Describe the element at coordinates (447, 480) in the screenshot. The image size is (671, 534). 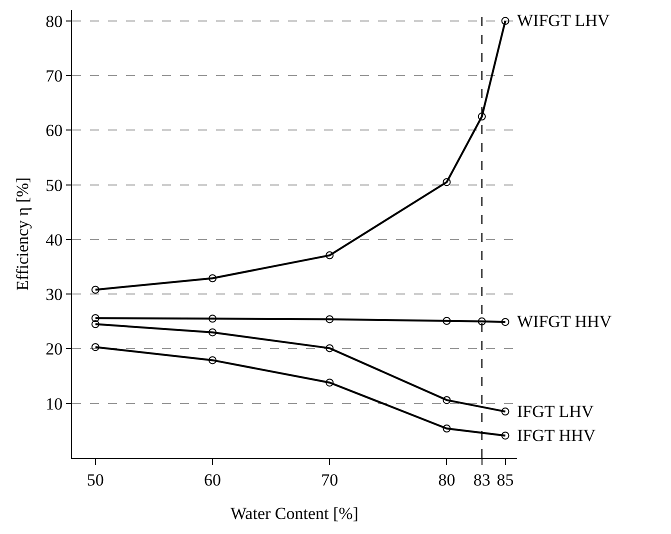
I see `x-tick-label: 80` at that location.